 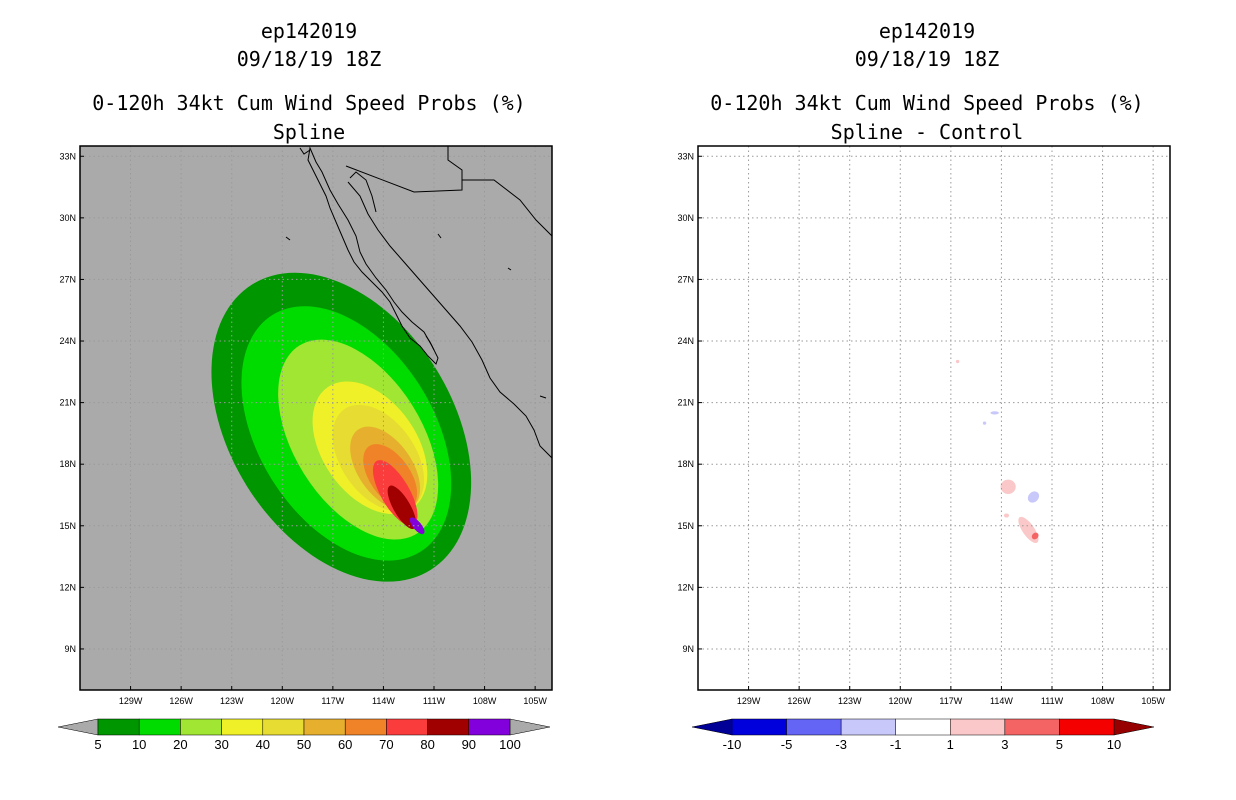 What do you see at coordinates (950, 744) in the screenshot?
I see `colorbar-label: 1` at bounding box center [950, 744].